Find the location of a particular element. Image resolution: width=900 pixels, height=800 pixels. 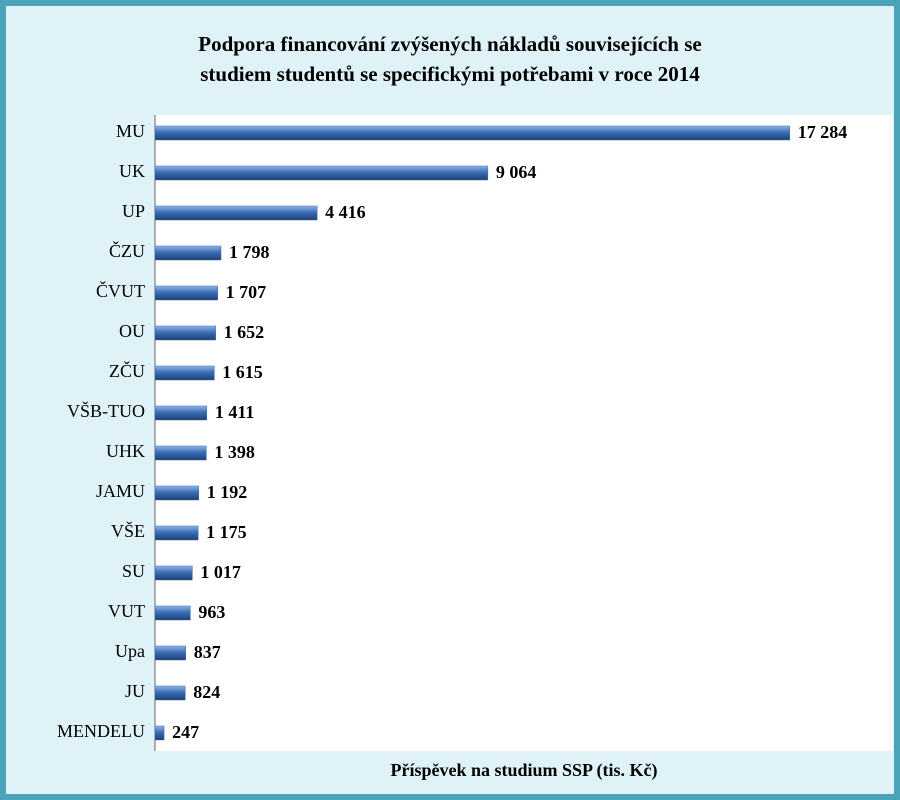

y-tick-label: MU is located at coordinates (130, 131).